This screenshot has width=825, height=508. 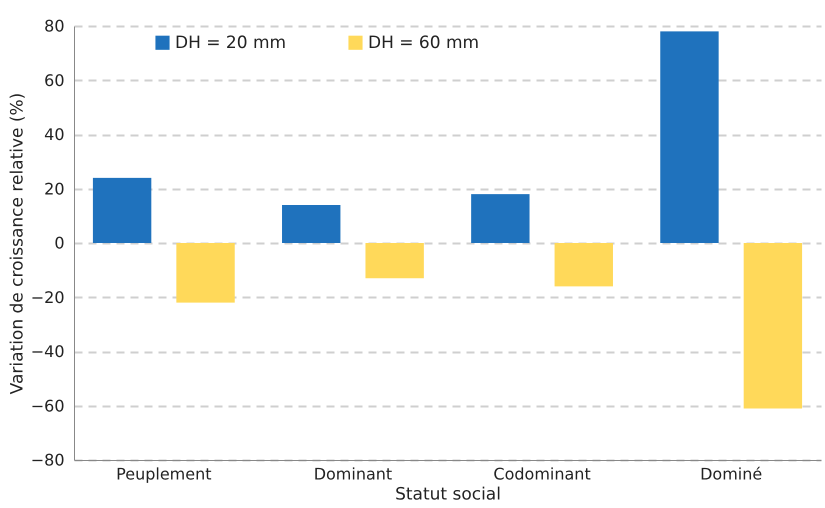 What do you see at coordinates (731, 474) in the screenshot?
I see `x-tick-label: Dominé` at bounding box center [731, 474].